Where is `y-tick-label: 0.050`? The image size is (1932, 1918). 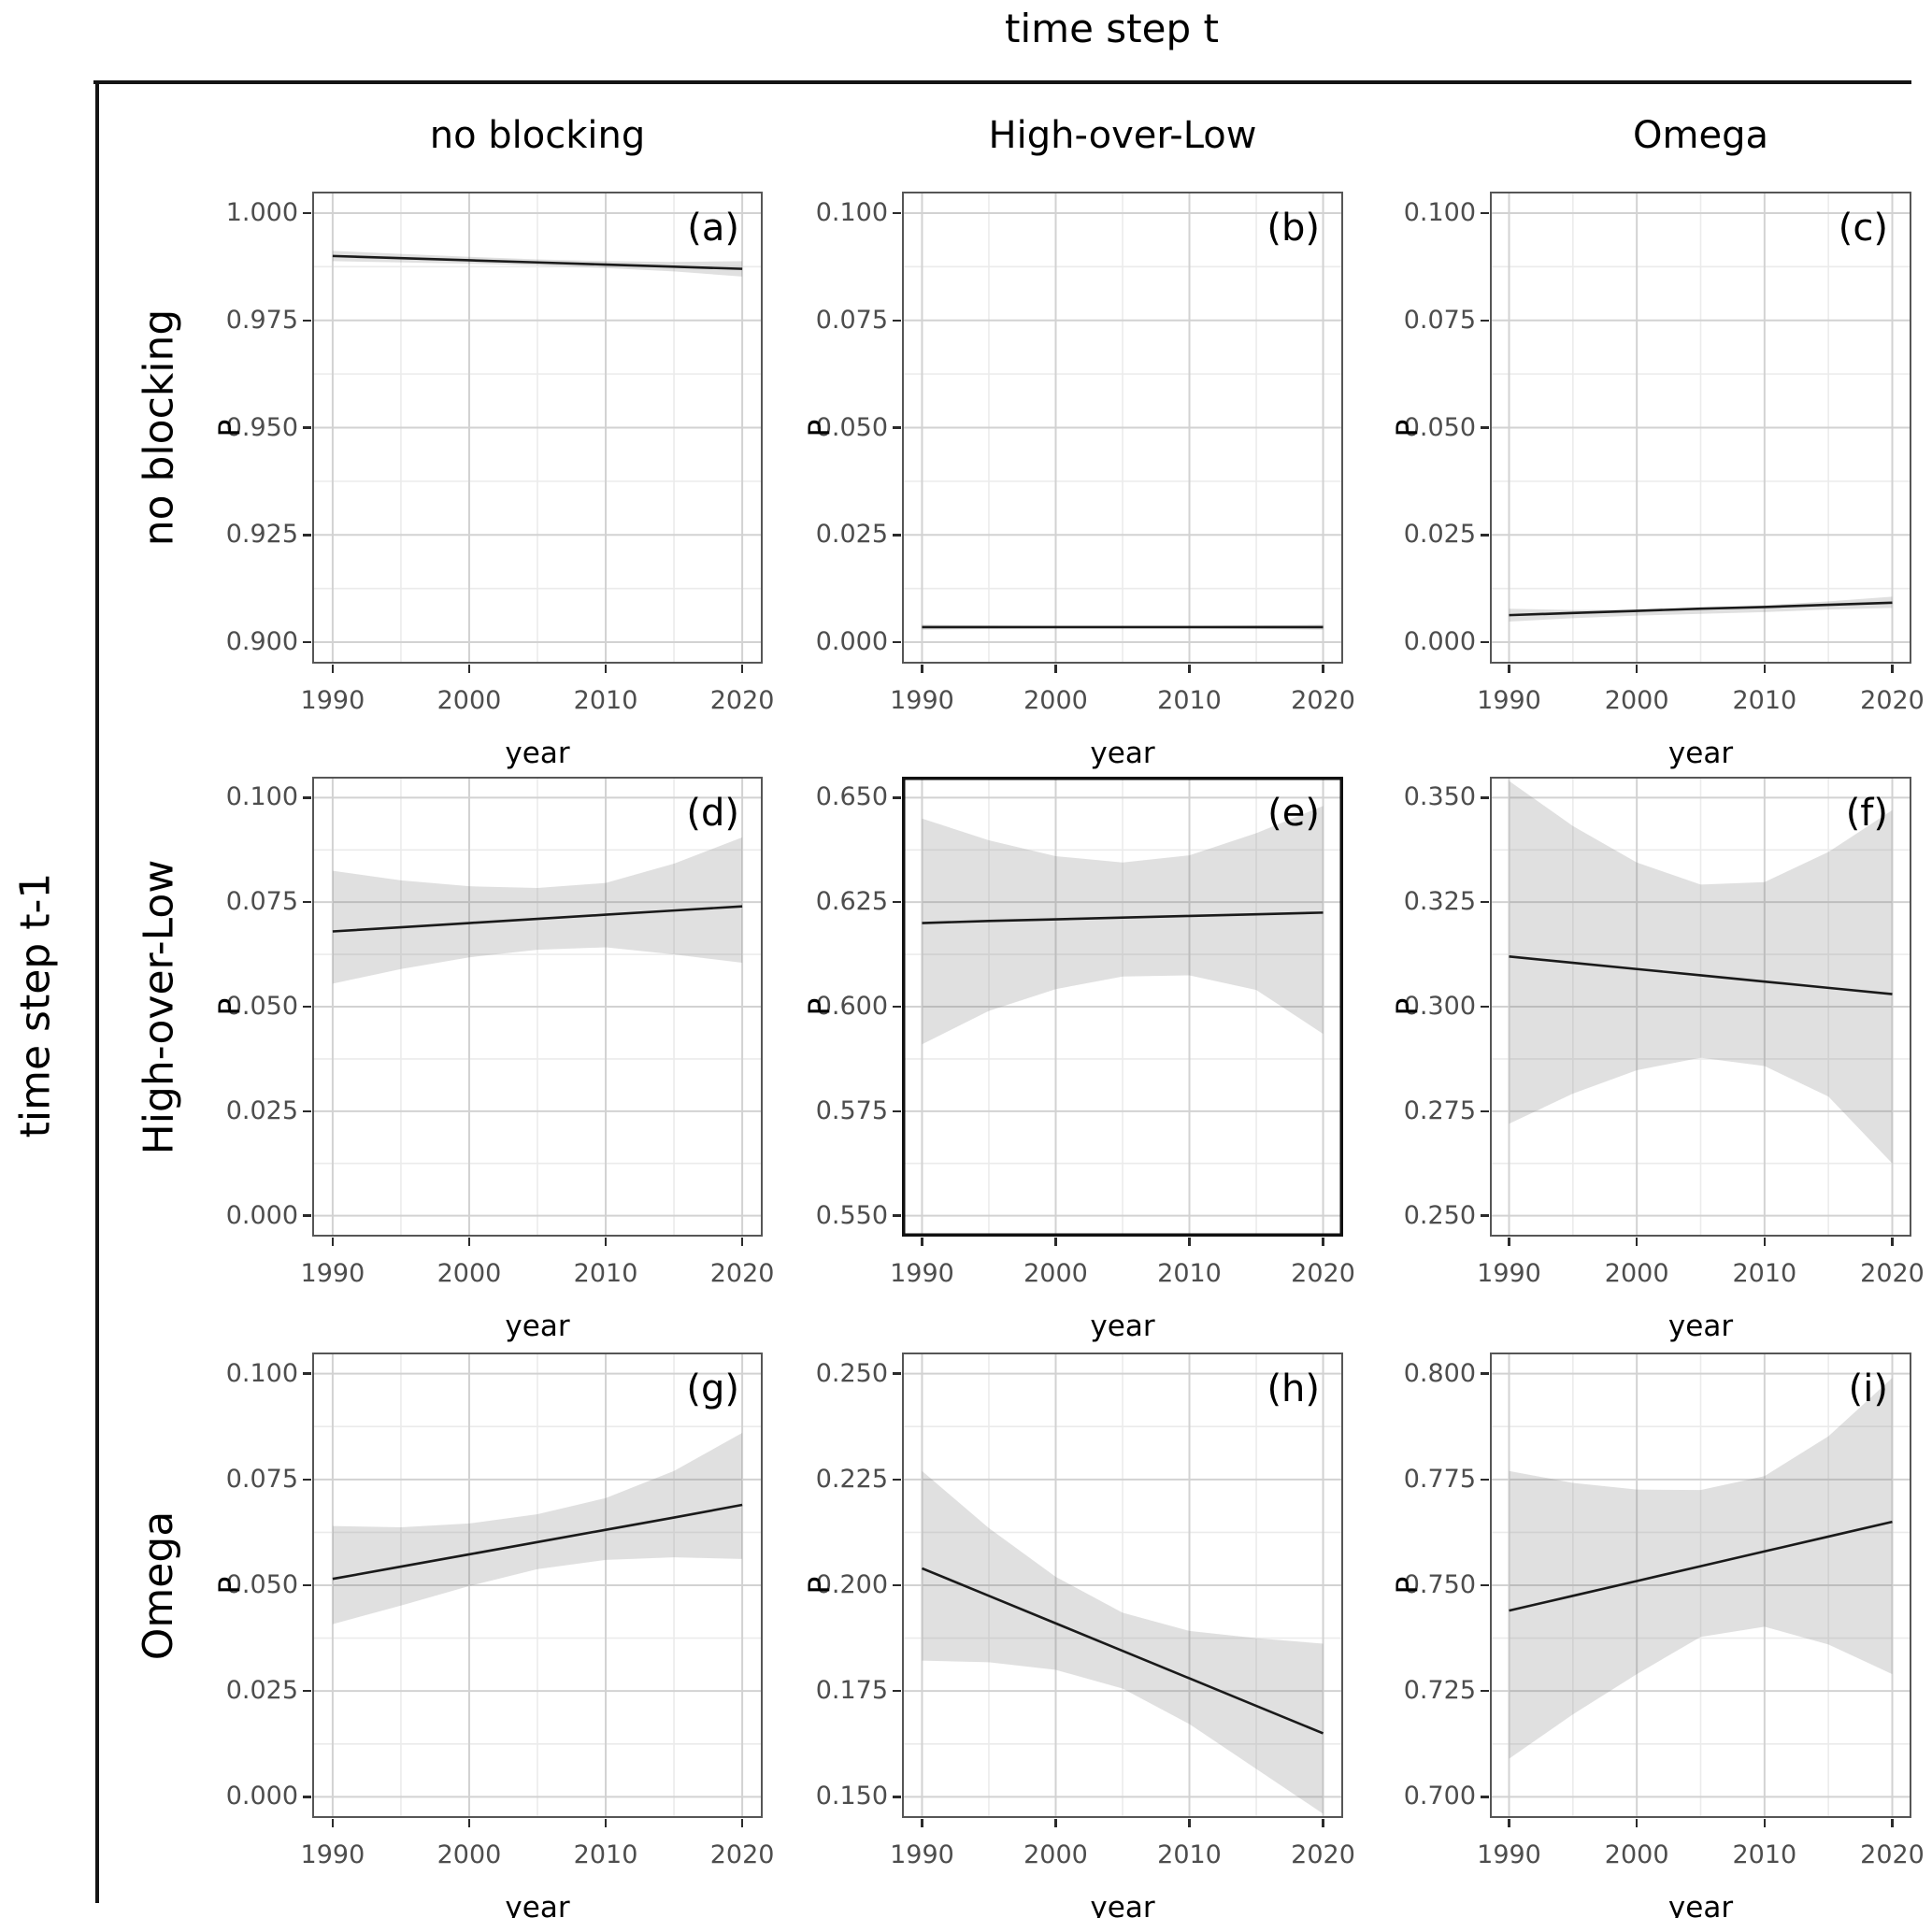
y-tick-label: 0.050 is located at coordinates (261, 1007).